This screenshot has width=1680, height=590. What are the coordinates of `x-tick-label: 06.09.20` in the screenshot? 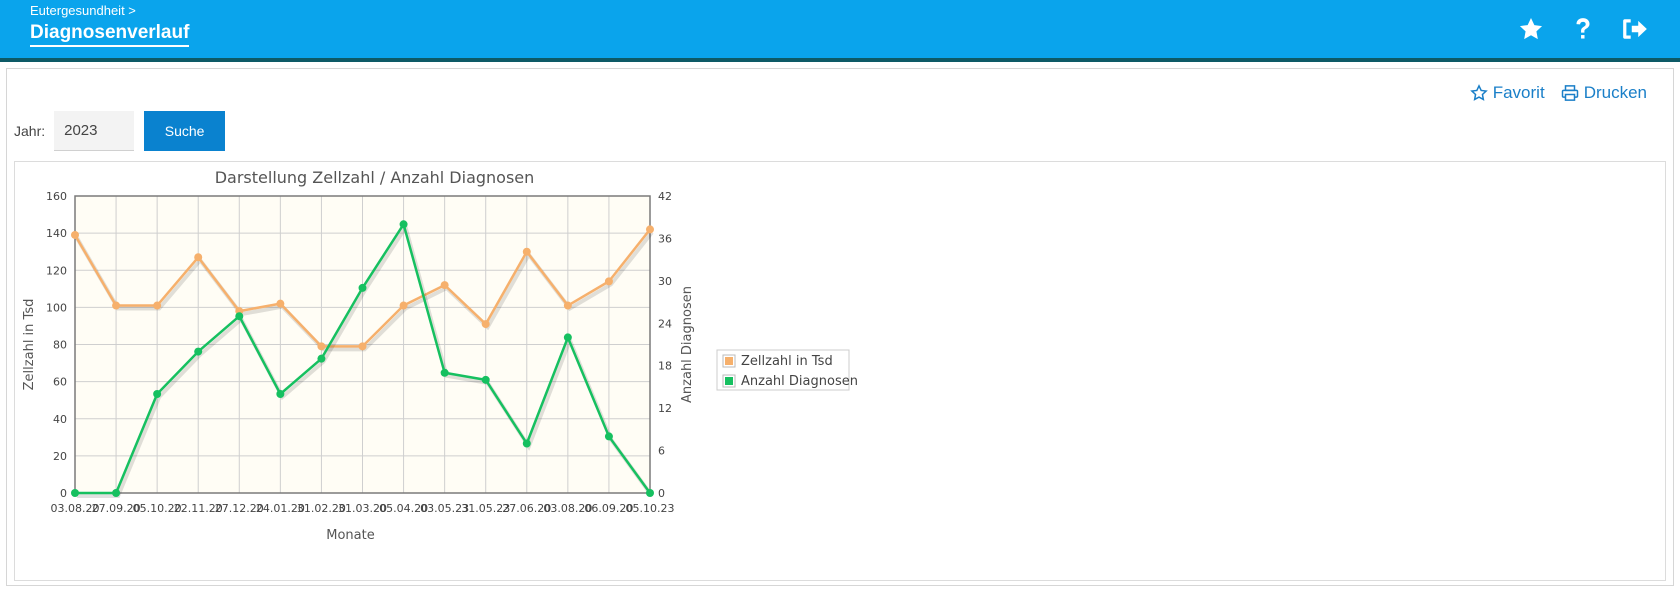 It's located at (608, 508).